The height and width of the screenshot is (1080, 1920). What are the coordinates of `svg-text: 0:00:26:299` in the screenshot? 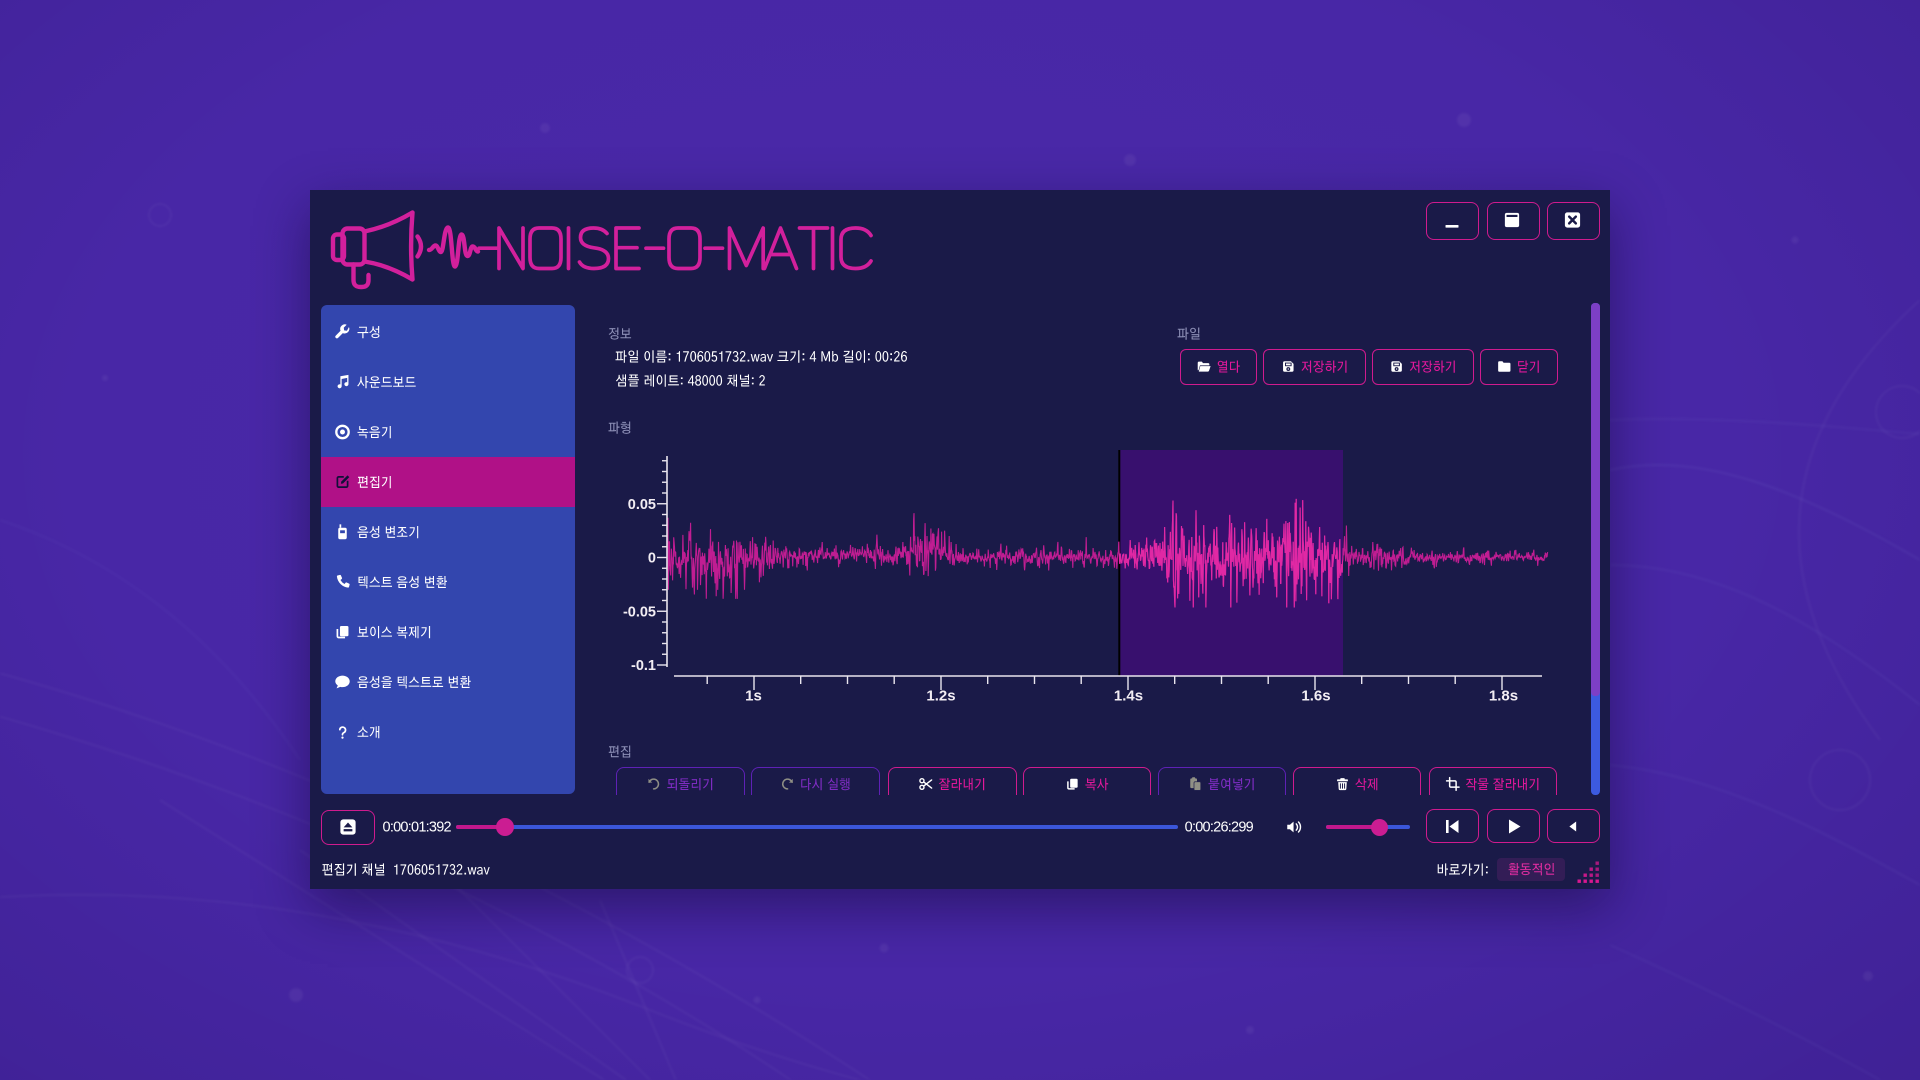 It's located at (1219, 828).